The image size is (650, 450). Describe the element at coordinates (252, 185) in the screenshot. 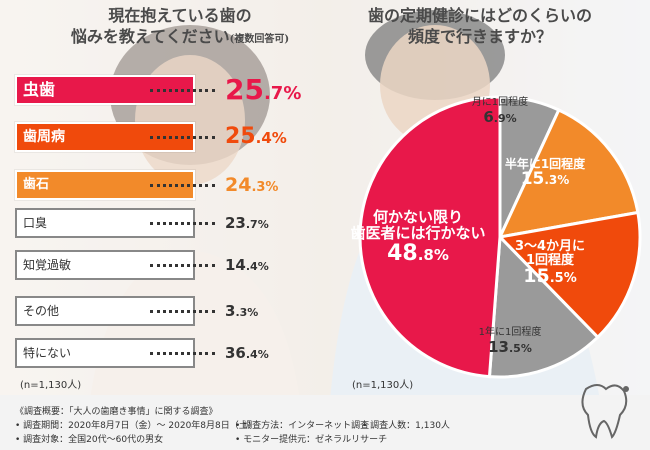

I see `bar-value-label: 24.3%` at that location.